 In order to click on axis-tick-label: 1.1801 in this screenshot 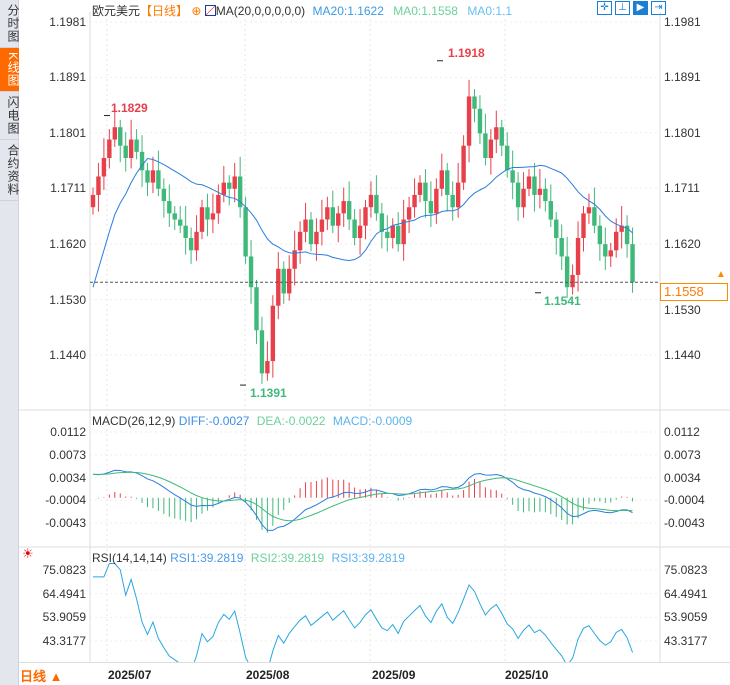, I will do `click(67, 132)`.